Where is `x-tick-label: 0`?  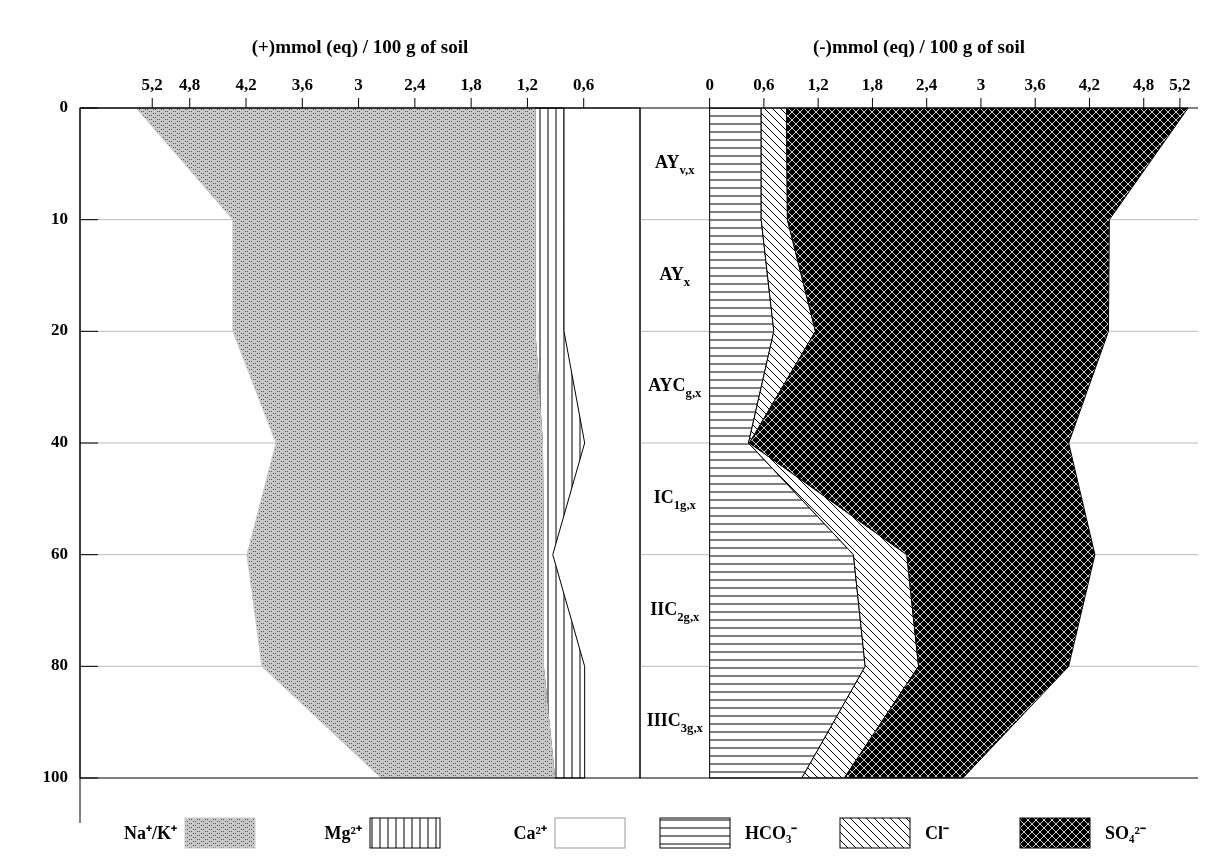 x-tick-label: 0 is located at coordinates (709, 84).